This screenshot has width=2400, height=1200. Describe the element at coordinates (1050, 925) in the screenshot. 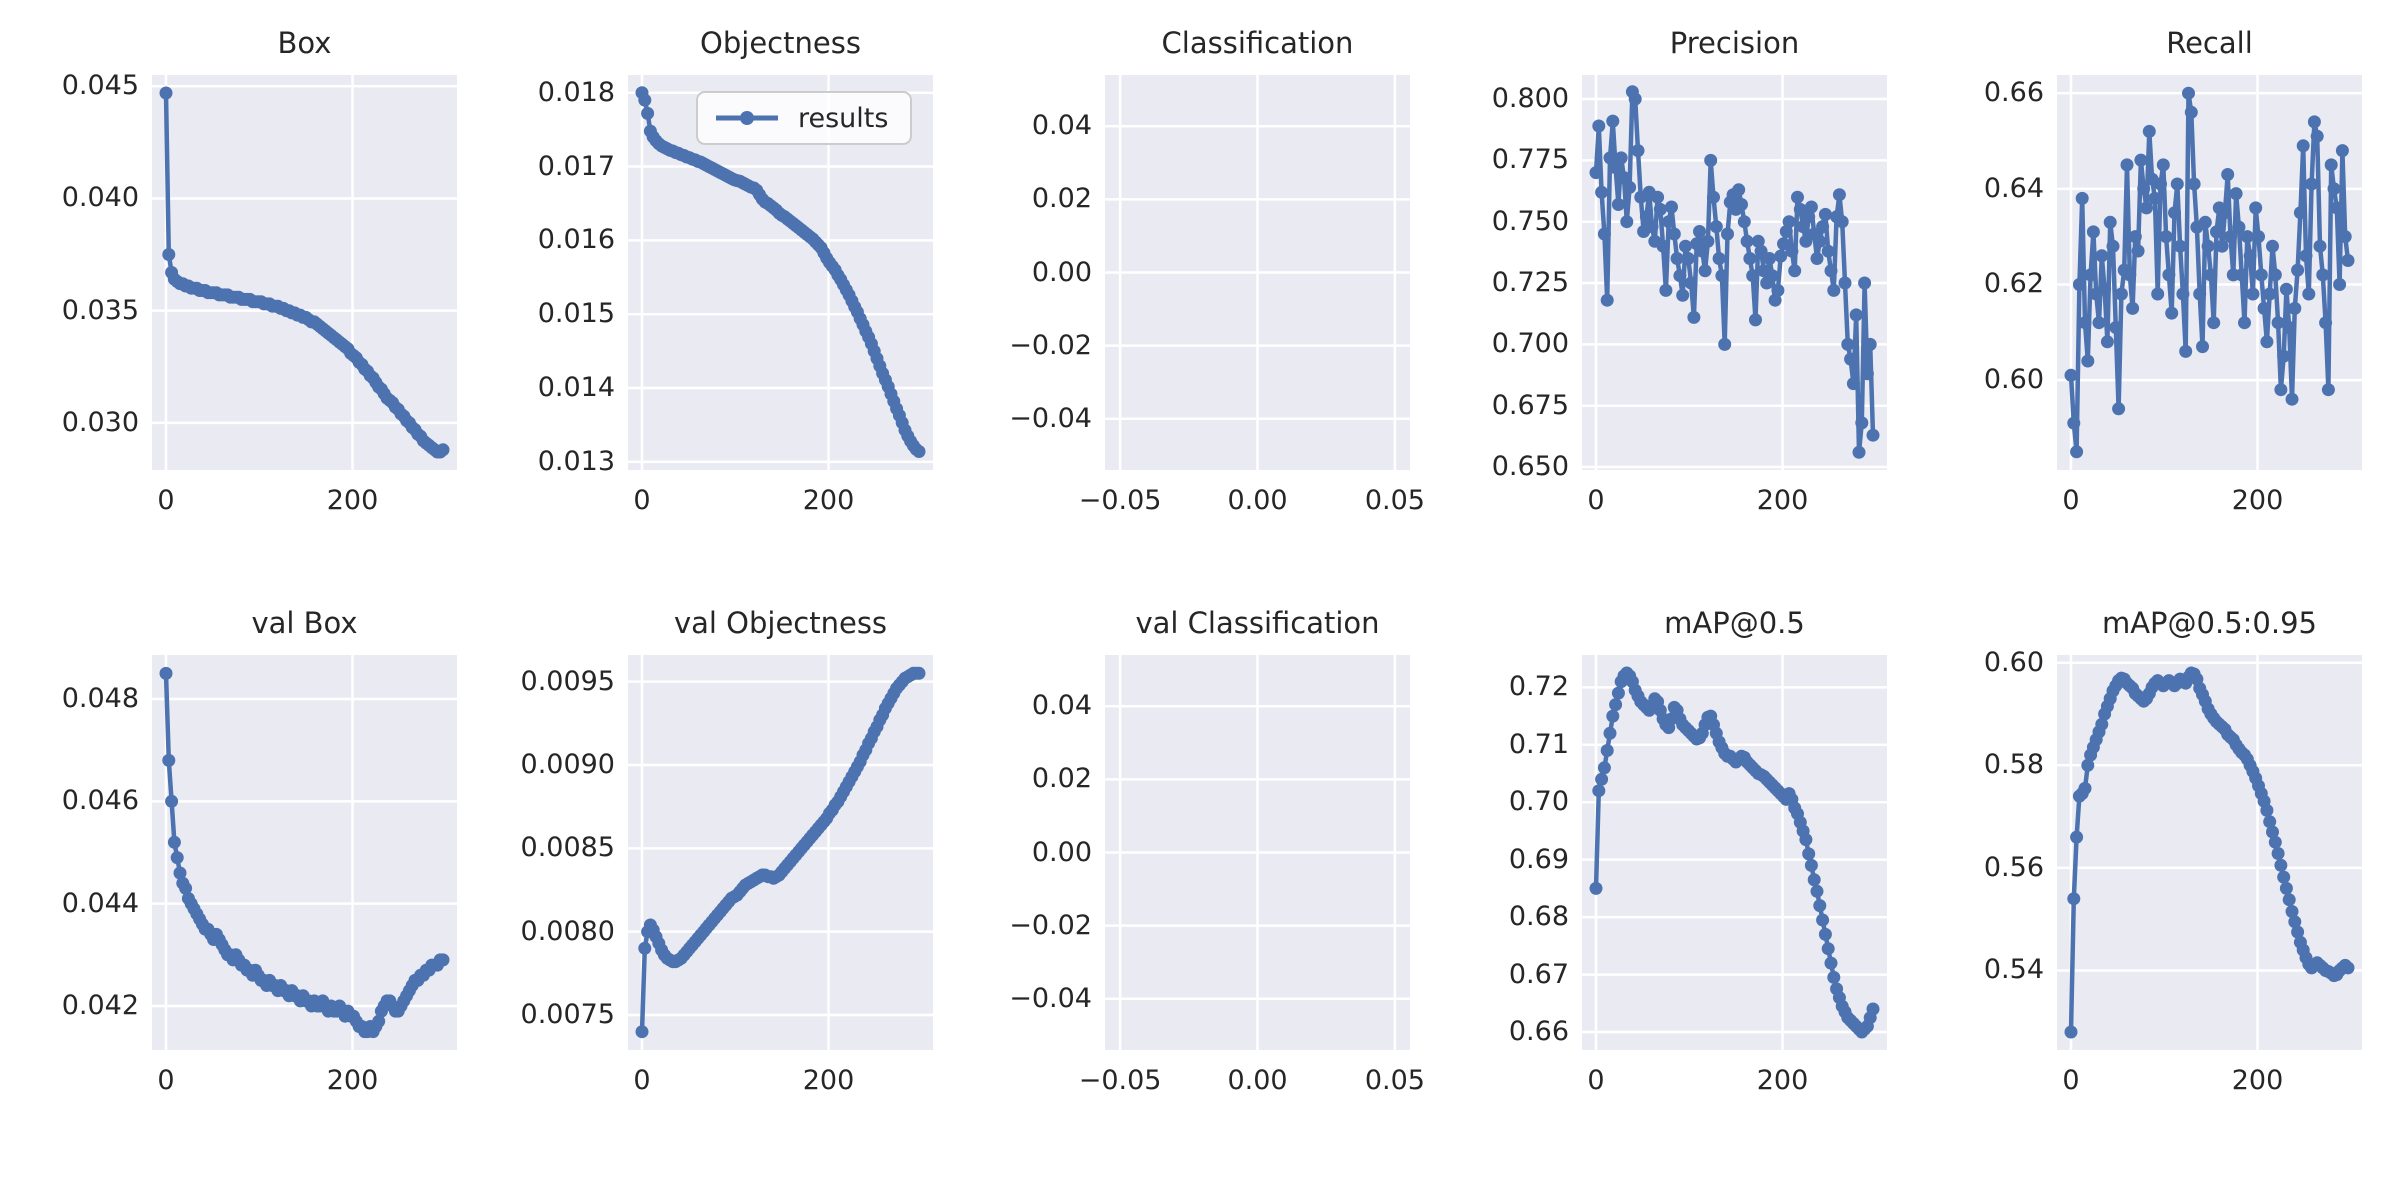

I see `y-tick-label: −0.02` at that location.